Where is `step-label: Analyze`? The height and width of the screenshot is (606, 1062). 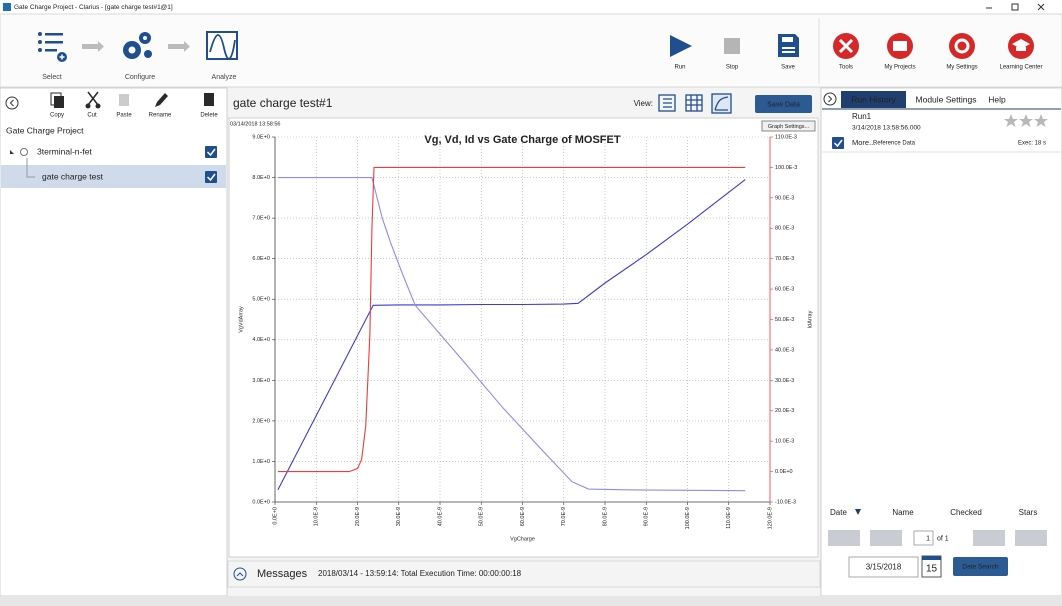
step-label: Analyze is located at coordinates (224, 77).